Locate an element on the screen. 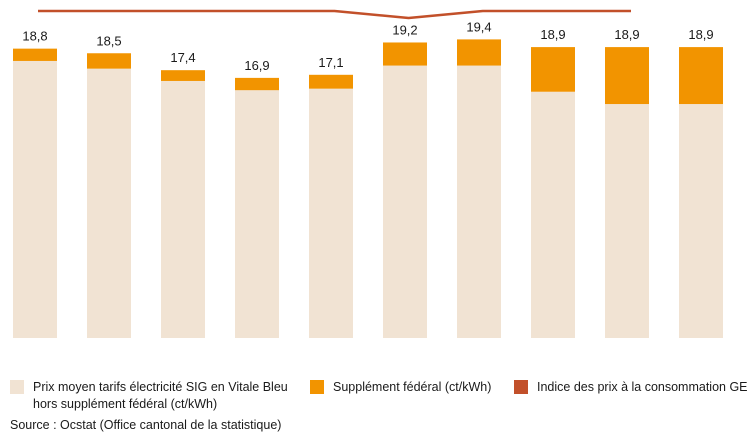 This screenshot has height=442, width=750. legend-label-price-index: Indice des prix à la consommation GE is located at coordinates (642, 387).